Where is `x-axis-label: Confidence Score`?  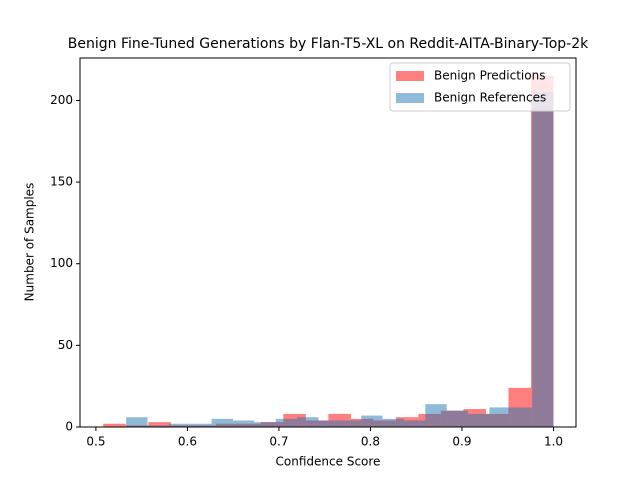
x-axis-label: Confidence Score is located at coordinates (328, 462).